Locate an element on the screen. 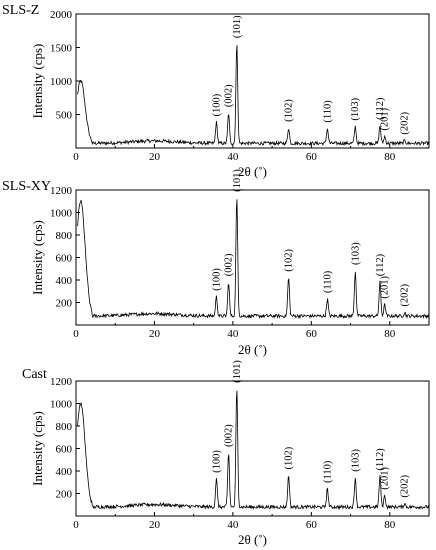 This screenshot has height=550, width=436. panel-title: SLS-Z is located at coordinates (20, 10).